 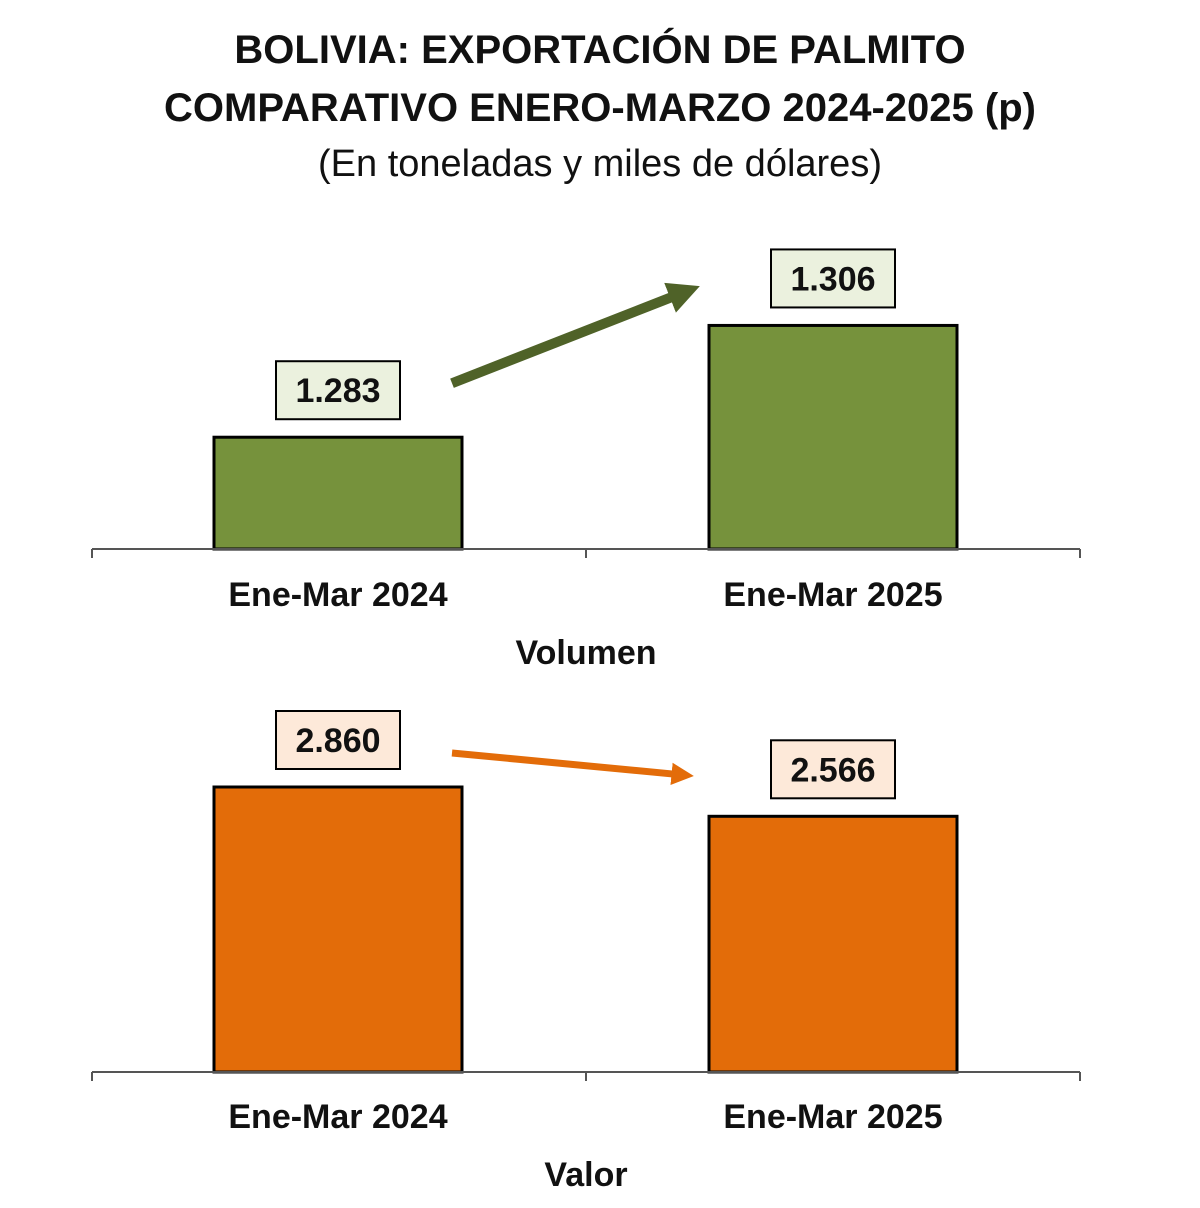 I want to click on chart-title-line-1: BOLIVIA: EXPORTACIÓN DE PALMITO, so click(x=600, y=50).